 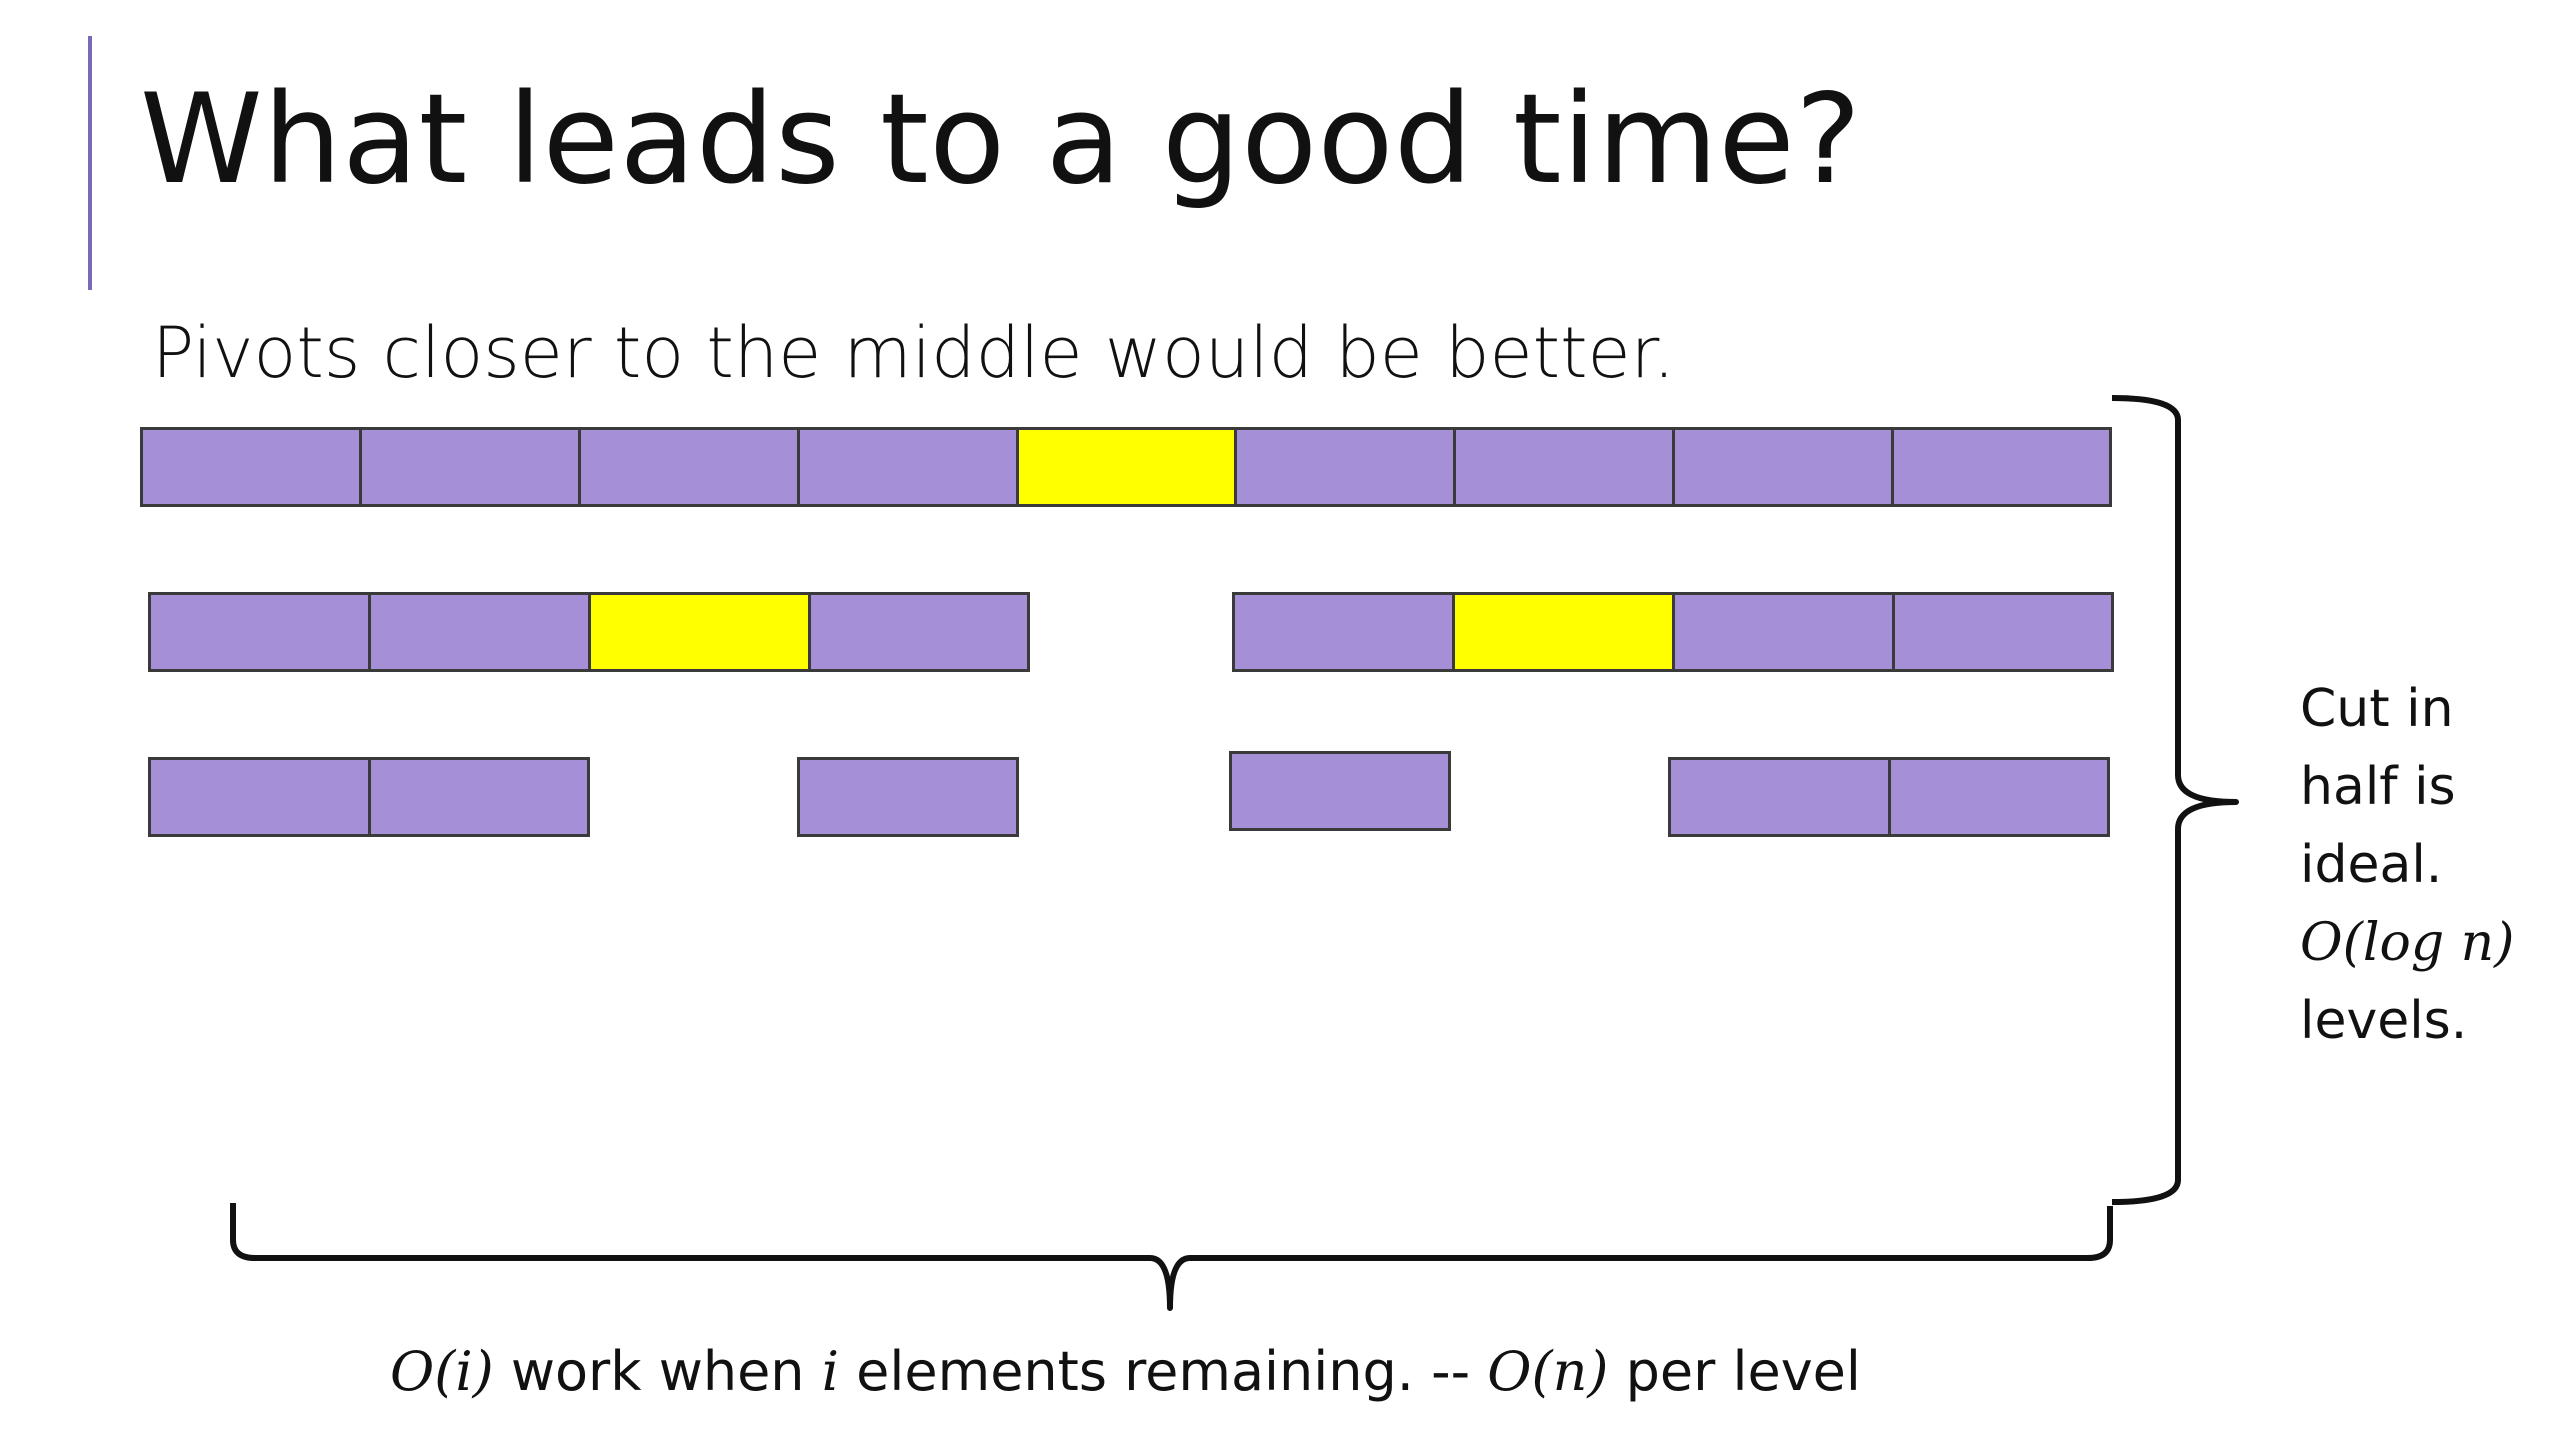 I want to click on level-1-array, so click(x=1126, y=467).